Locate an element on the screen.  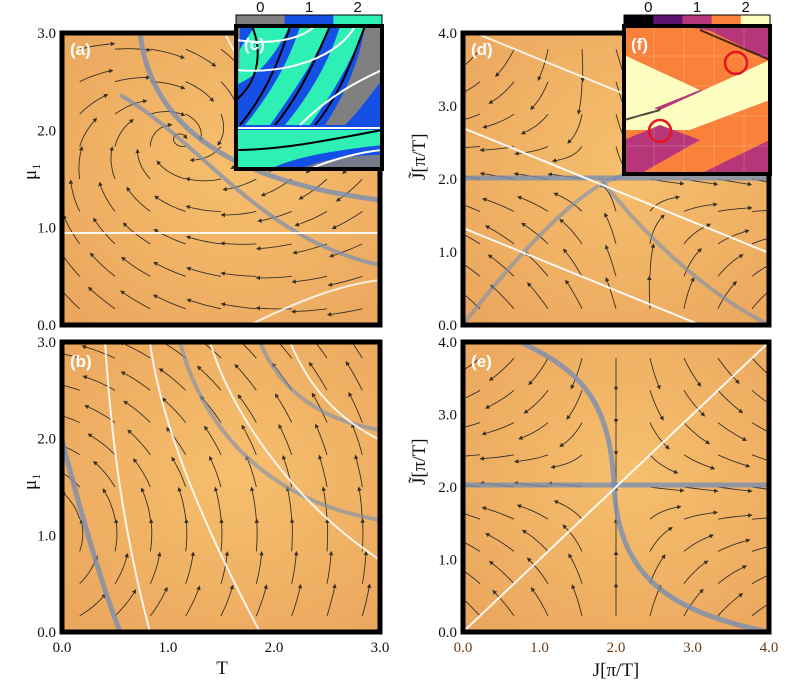
panel-b-yticks: 0.0 1.0 2.0 3.0 is located at coordinates (46, 488).